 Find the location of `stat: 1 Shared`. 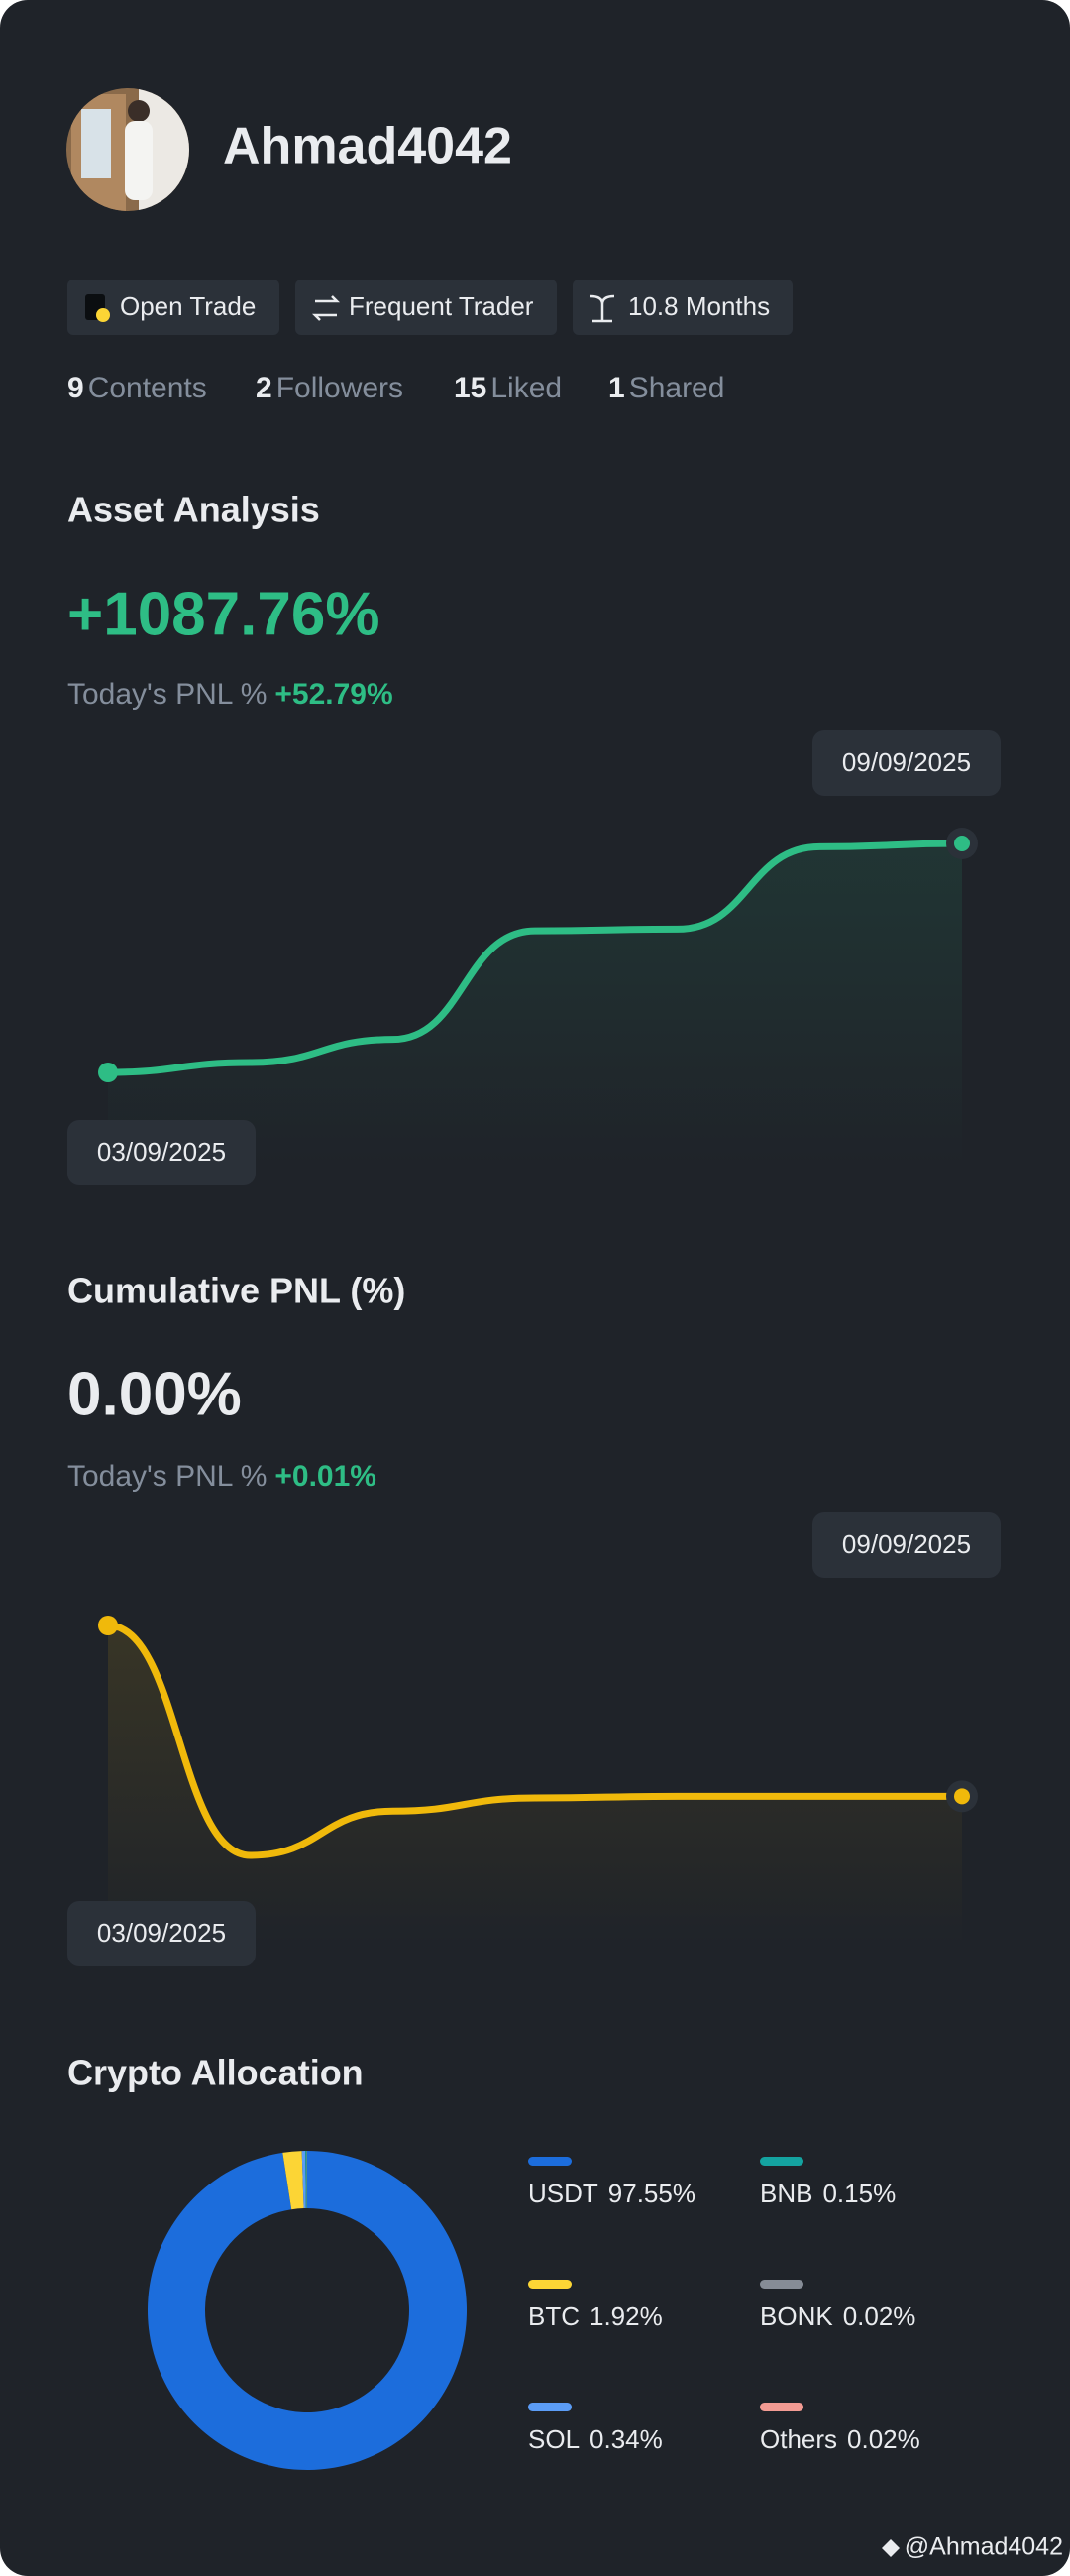

stat: 1 Shared is located at coordinates (666, 388).